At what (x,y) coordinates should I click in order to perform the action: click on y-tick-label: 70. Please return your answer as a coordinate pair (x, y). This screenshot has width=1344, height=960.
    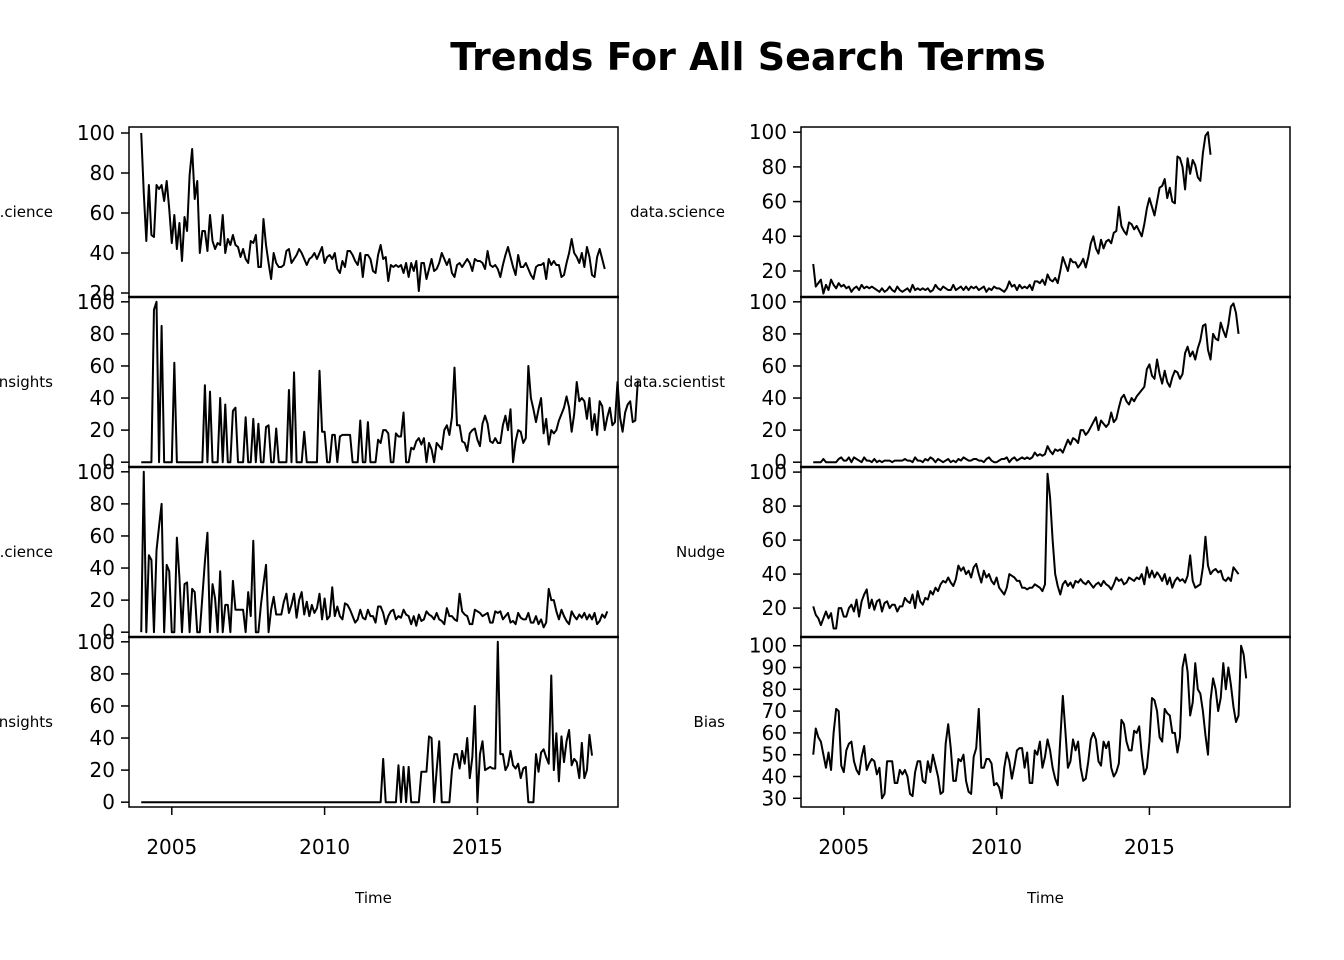
    Looking at the image, I should click on (774, 711).